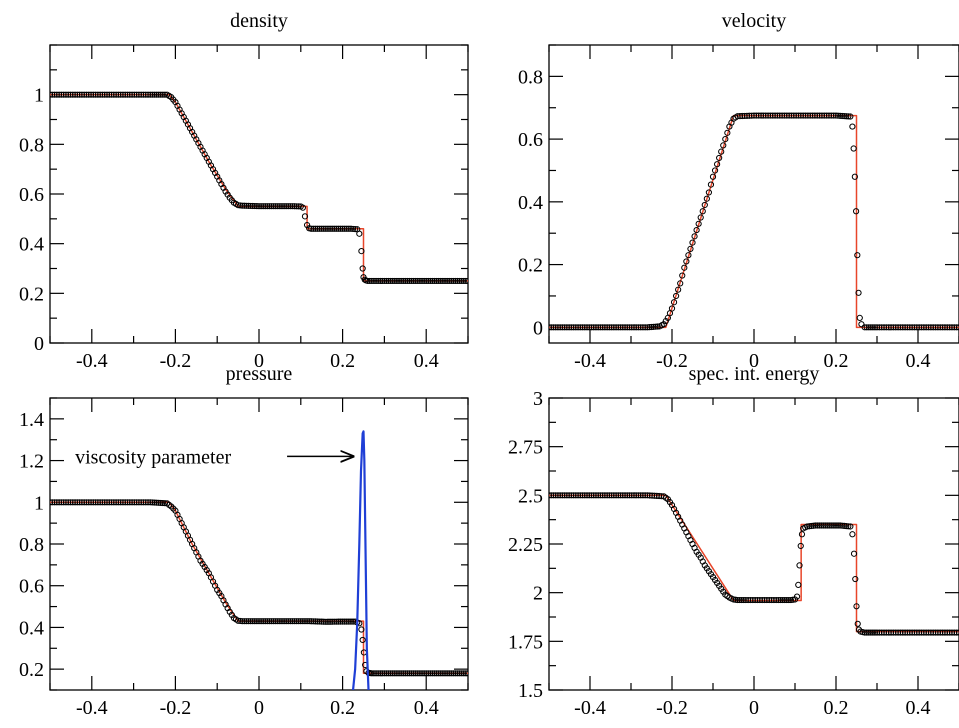 This screenshot has width=959, height=728. What do you see at coordinates (31, 294) in the screenshot?
I see `density-ytick-label: 0.2` at bounding box center [31, 294].